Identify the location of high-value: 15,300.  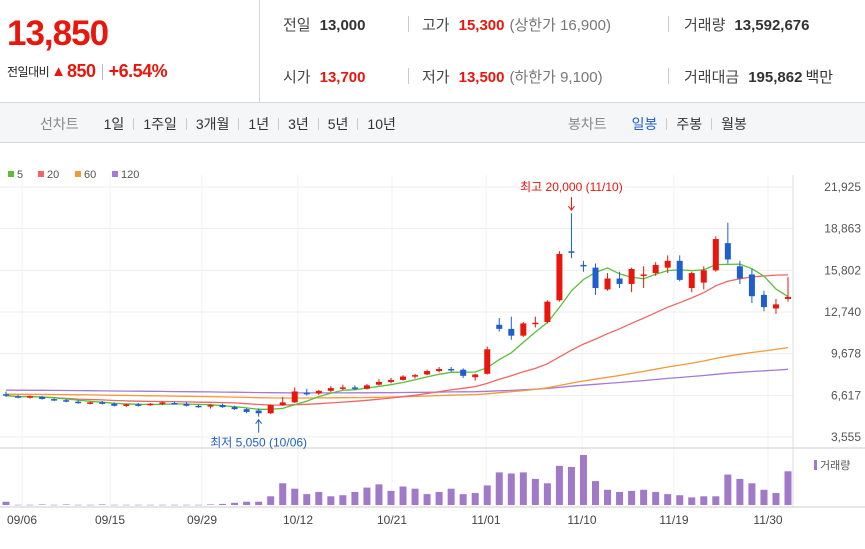
(481, 25).